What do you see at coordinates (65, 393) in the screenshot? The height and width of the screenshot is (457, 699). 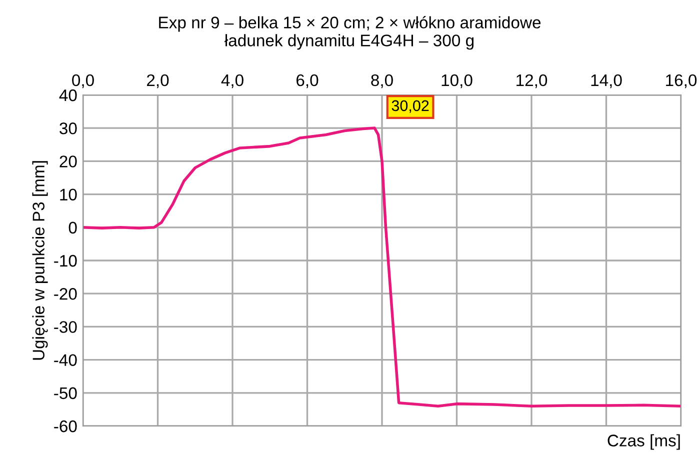 I see `y-tick-label: -50` at bounding box center [65, 393].